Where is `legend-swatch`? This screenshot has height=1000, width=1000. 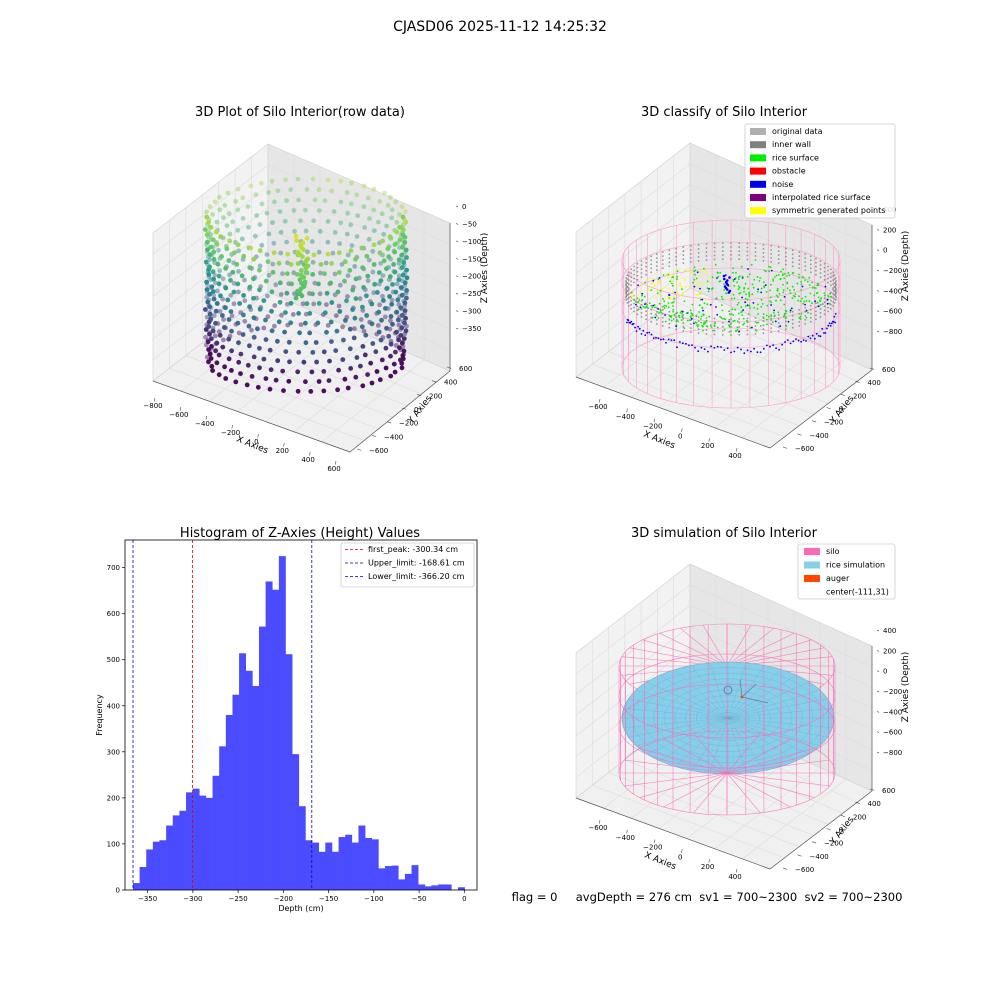
legend-swatch is located at coordinates (758, 158).